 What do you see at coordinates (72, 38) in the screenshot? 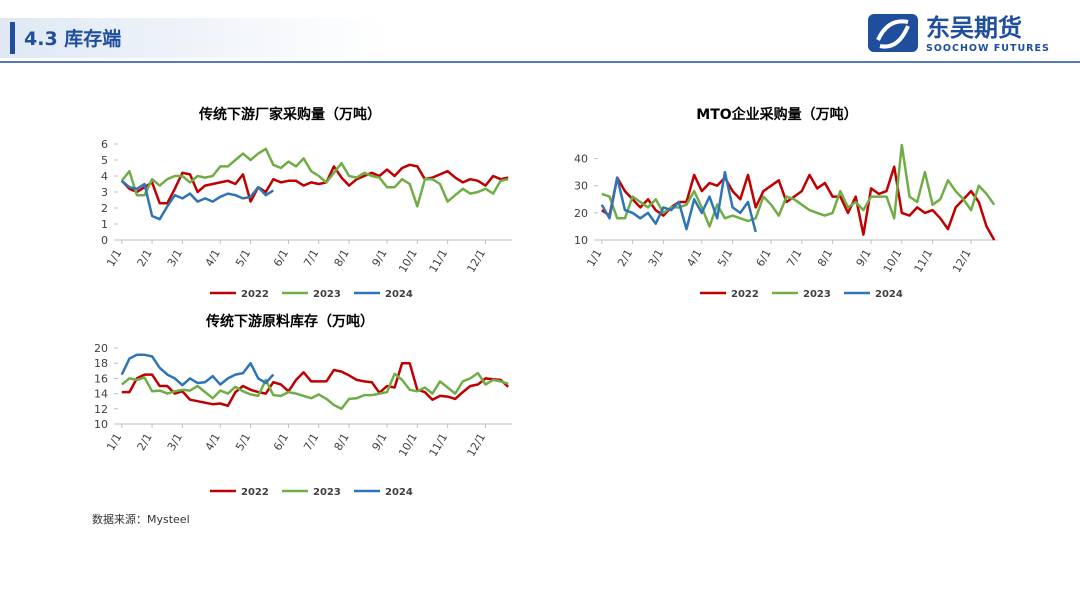
I see `header-title: 4.3 库存端` at bounding box center [72, 38].